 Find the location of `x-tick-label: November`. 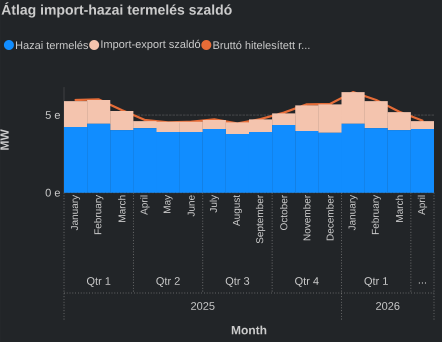

x-tick-label: November is located at coordinates (306, 217).